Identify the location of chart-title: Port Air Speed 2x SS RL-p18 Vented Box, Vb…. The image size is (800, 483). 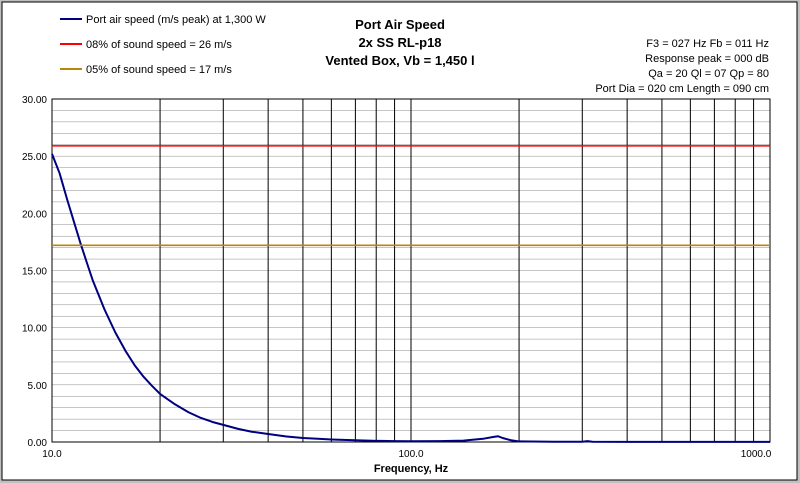
(399, 42).